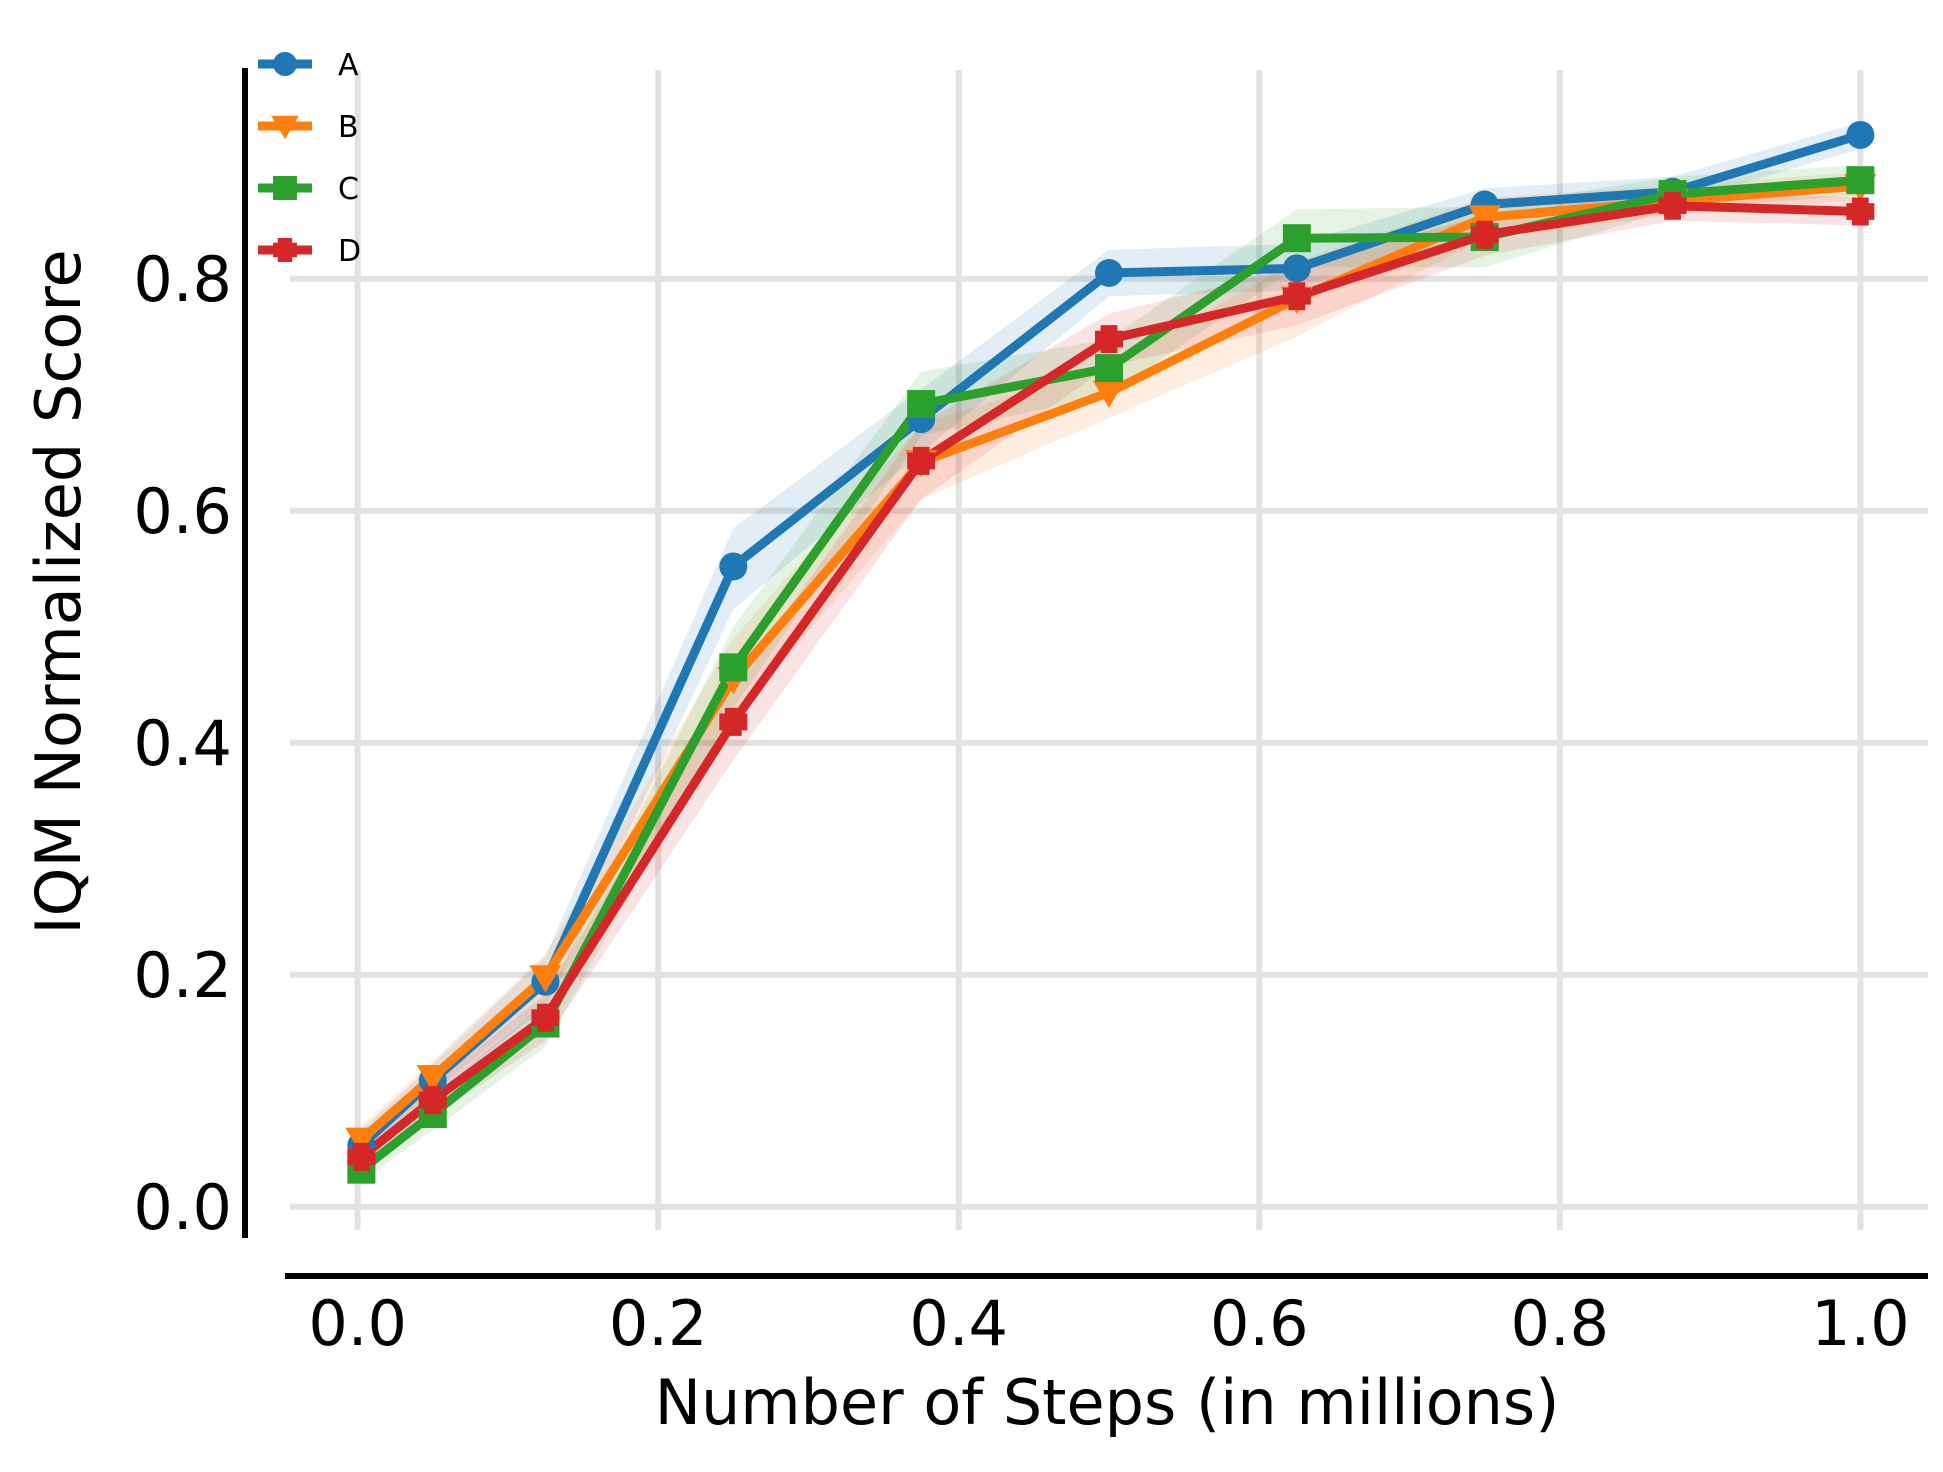 This screenshot has height=1472, width=1943. Describe the element at coordinates (182, 743) in the screenshot. I see `y-tick-label: 0.4` at that location.